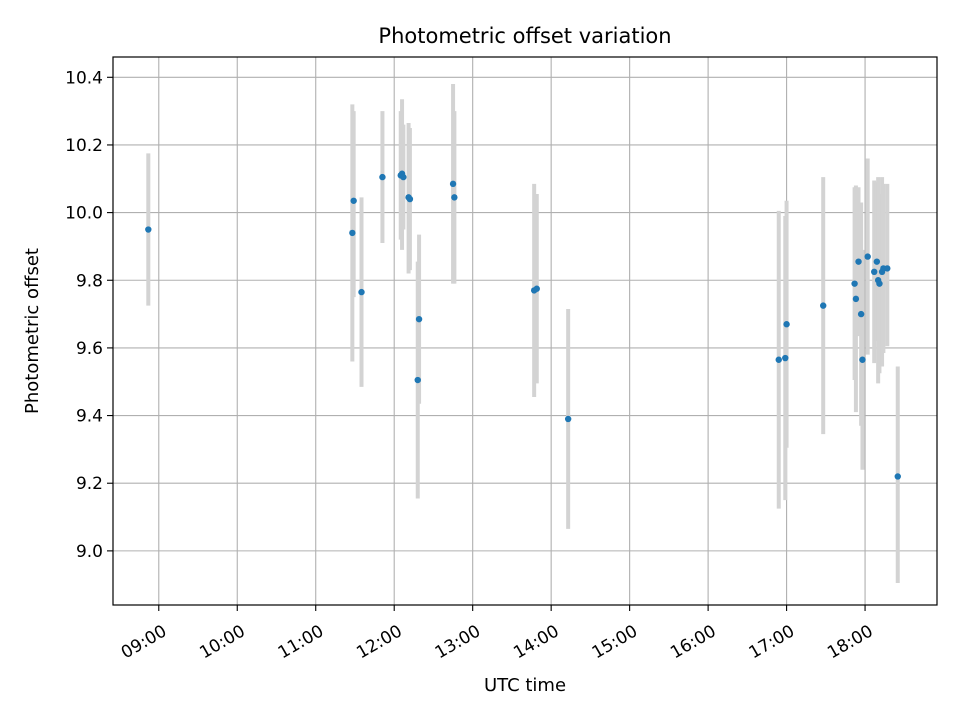 The image size is (960, 720). I want to click on y-tick-label: 9.2, so click(89, 484).